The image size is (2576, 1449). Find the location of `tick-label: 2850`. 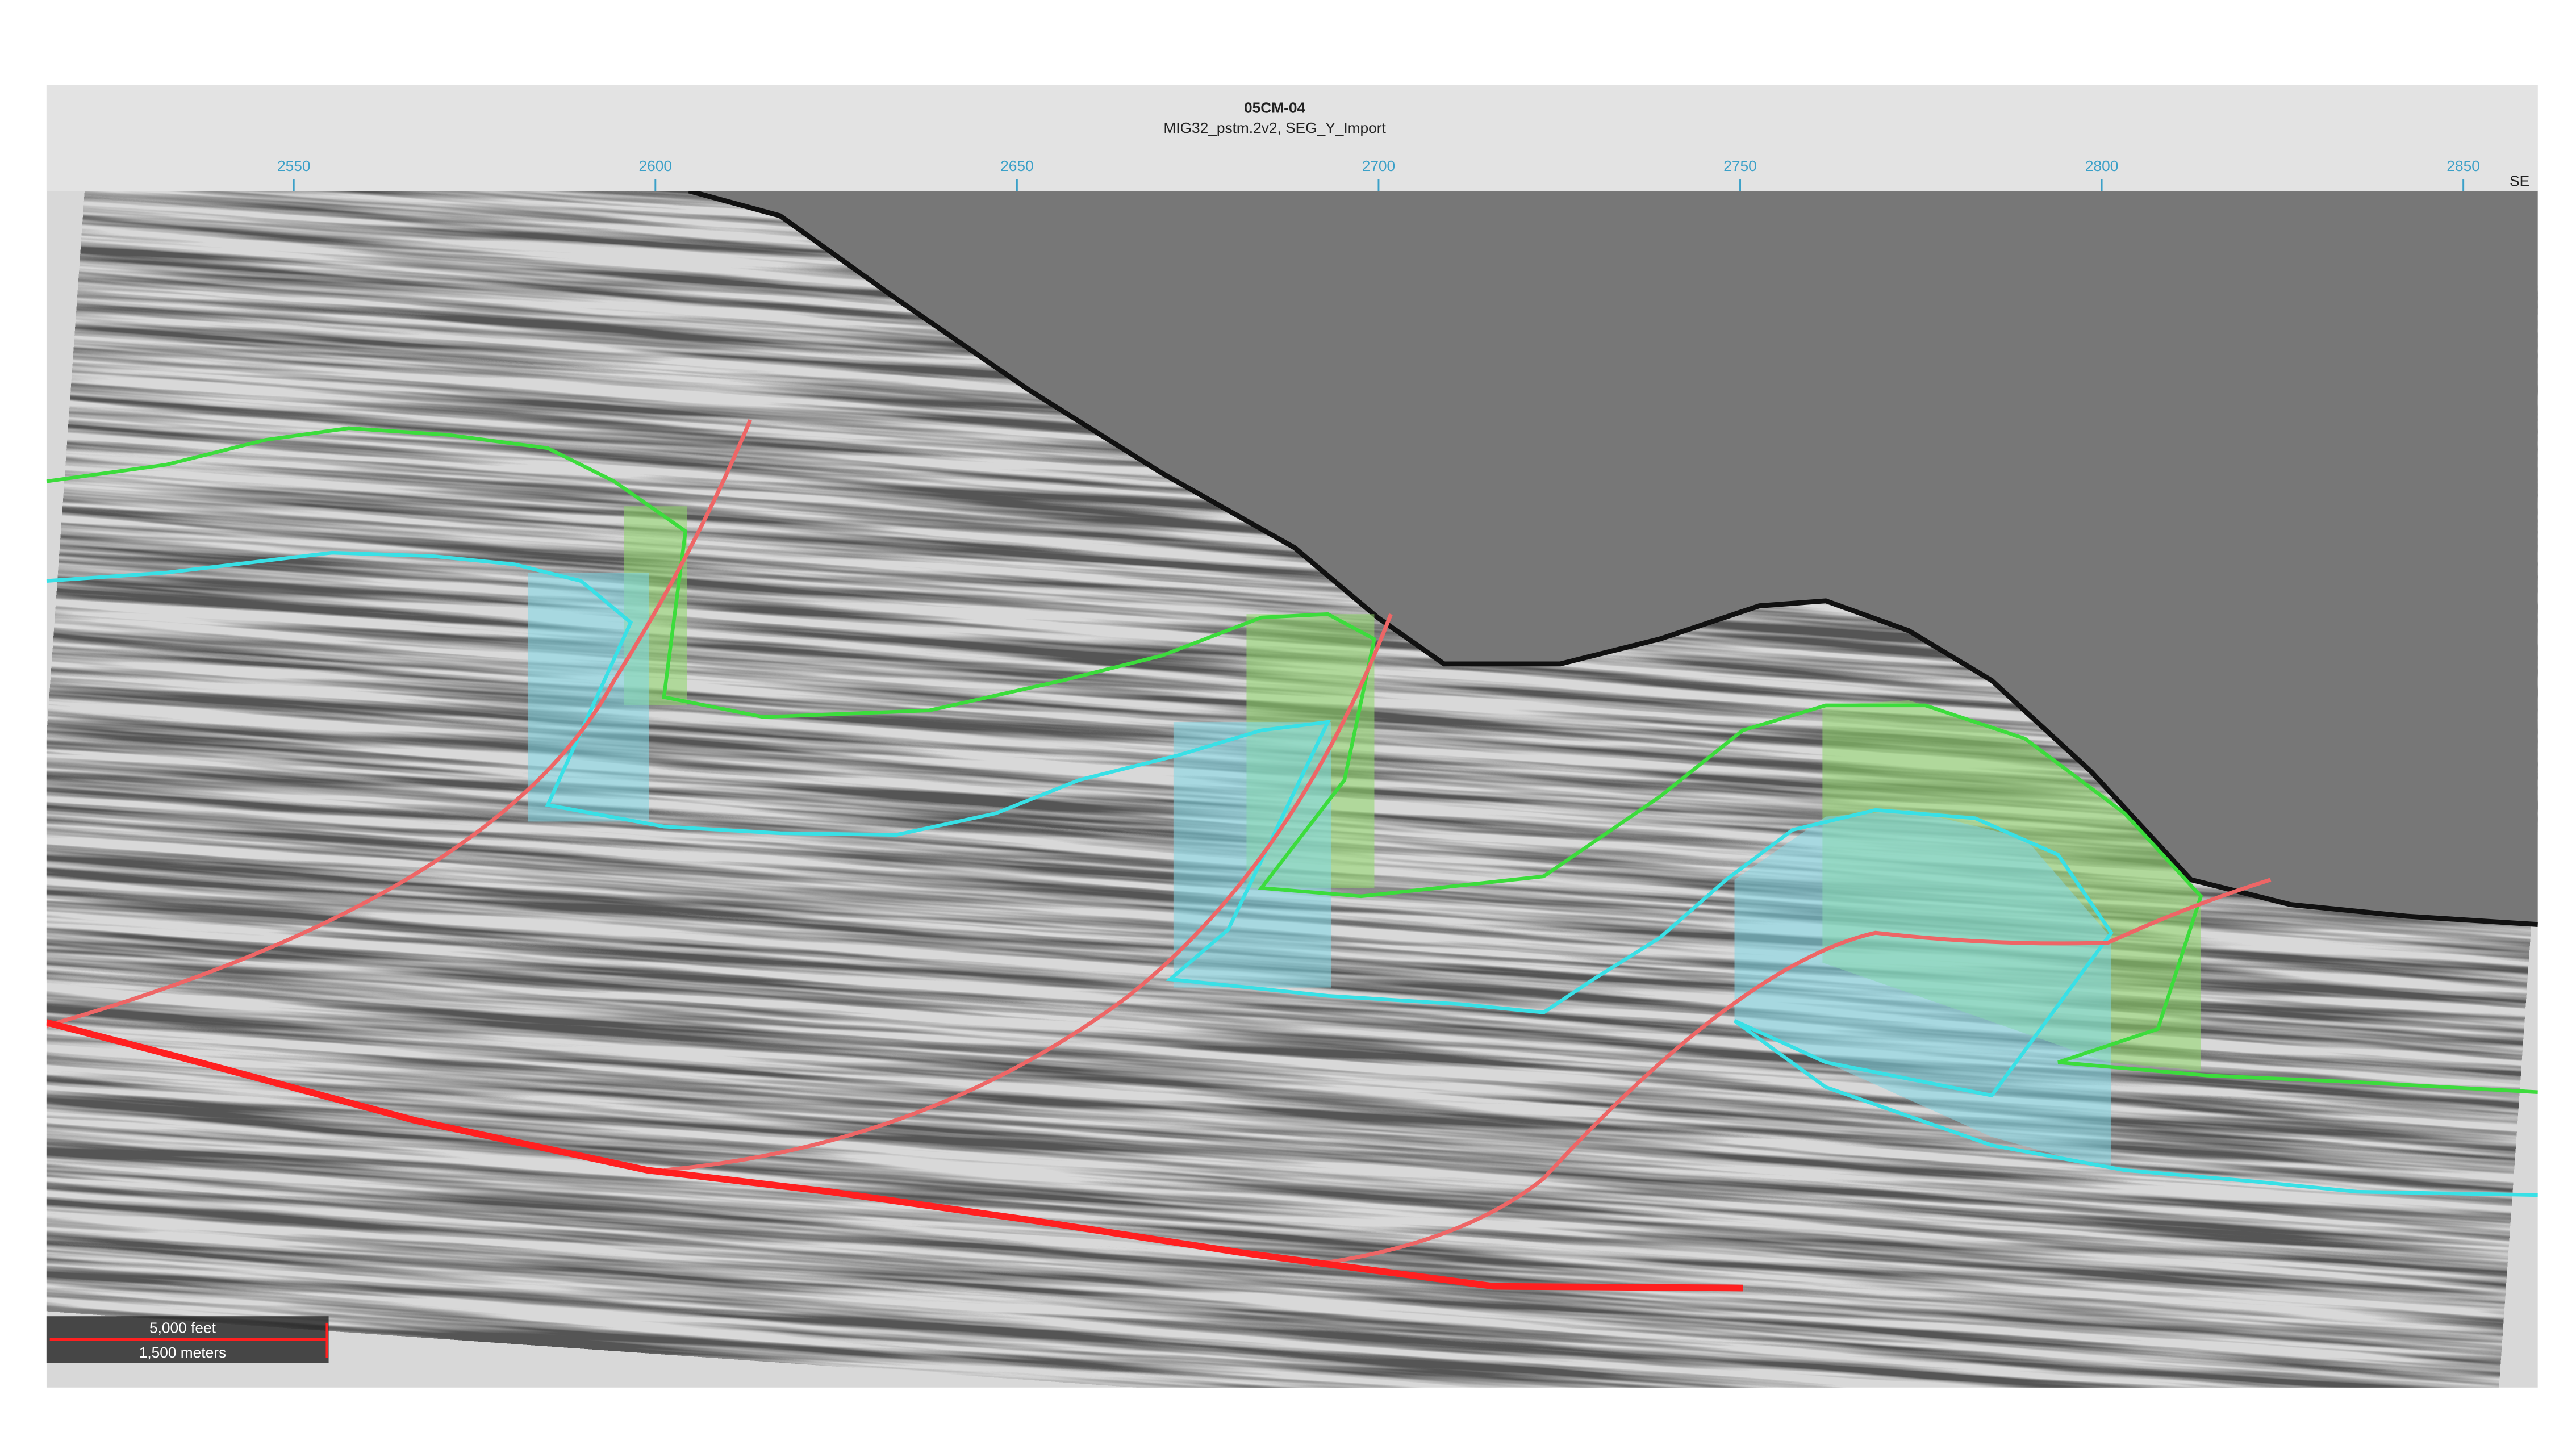

tick-label: 2850 is located at coordinates (2463, 166).